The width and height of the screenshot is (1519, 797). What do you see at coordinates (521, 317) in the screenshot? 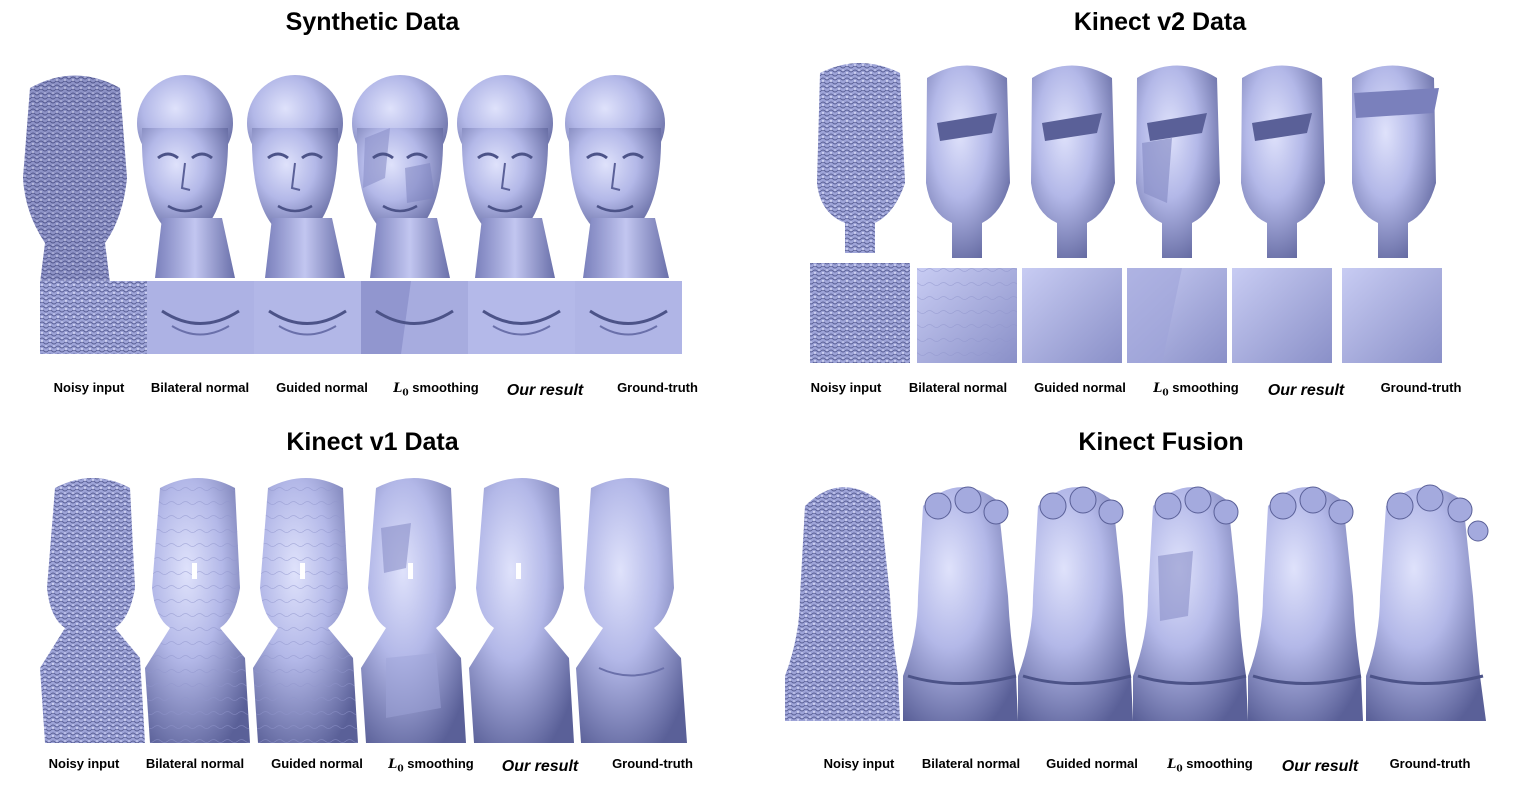
I see `zoom-our-result` at bounding box center [521, 317].